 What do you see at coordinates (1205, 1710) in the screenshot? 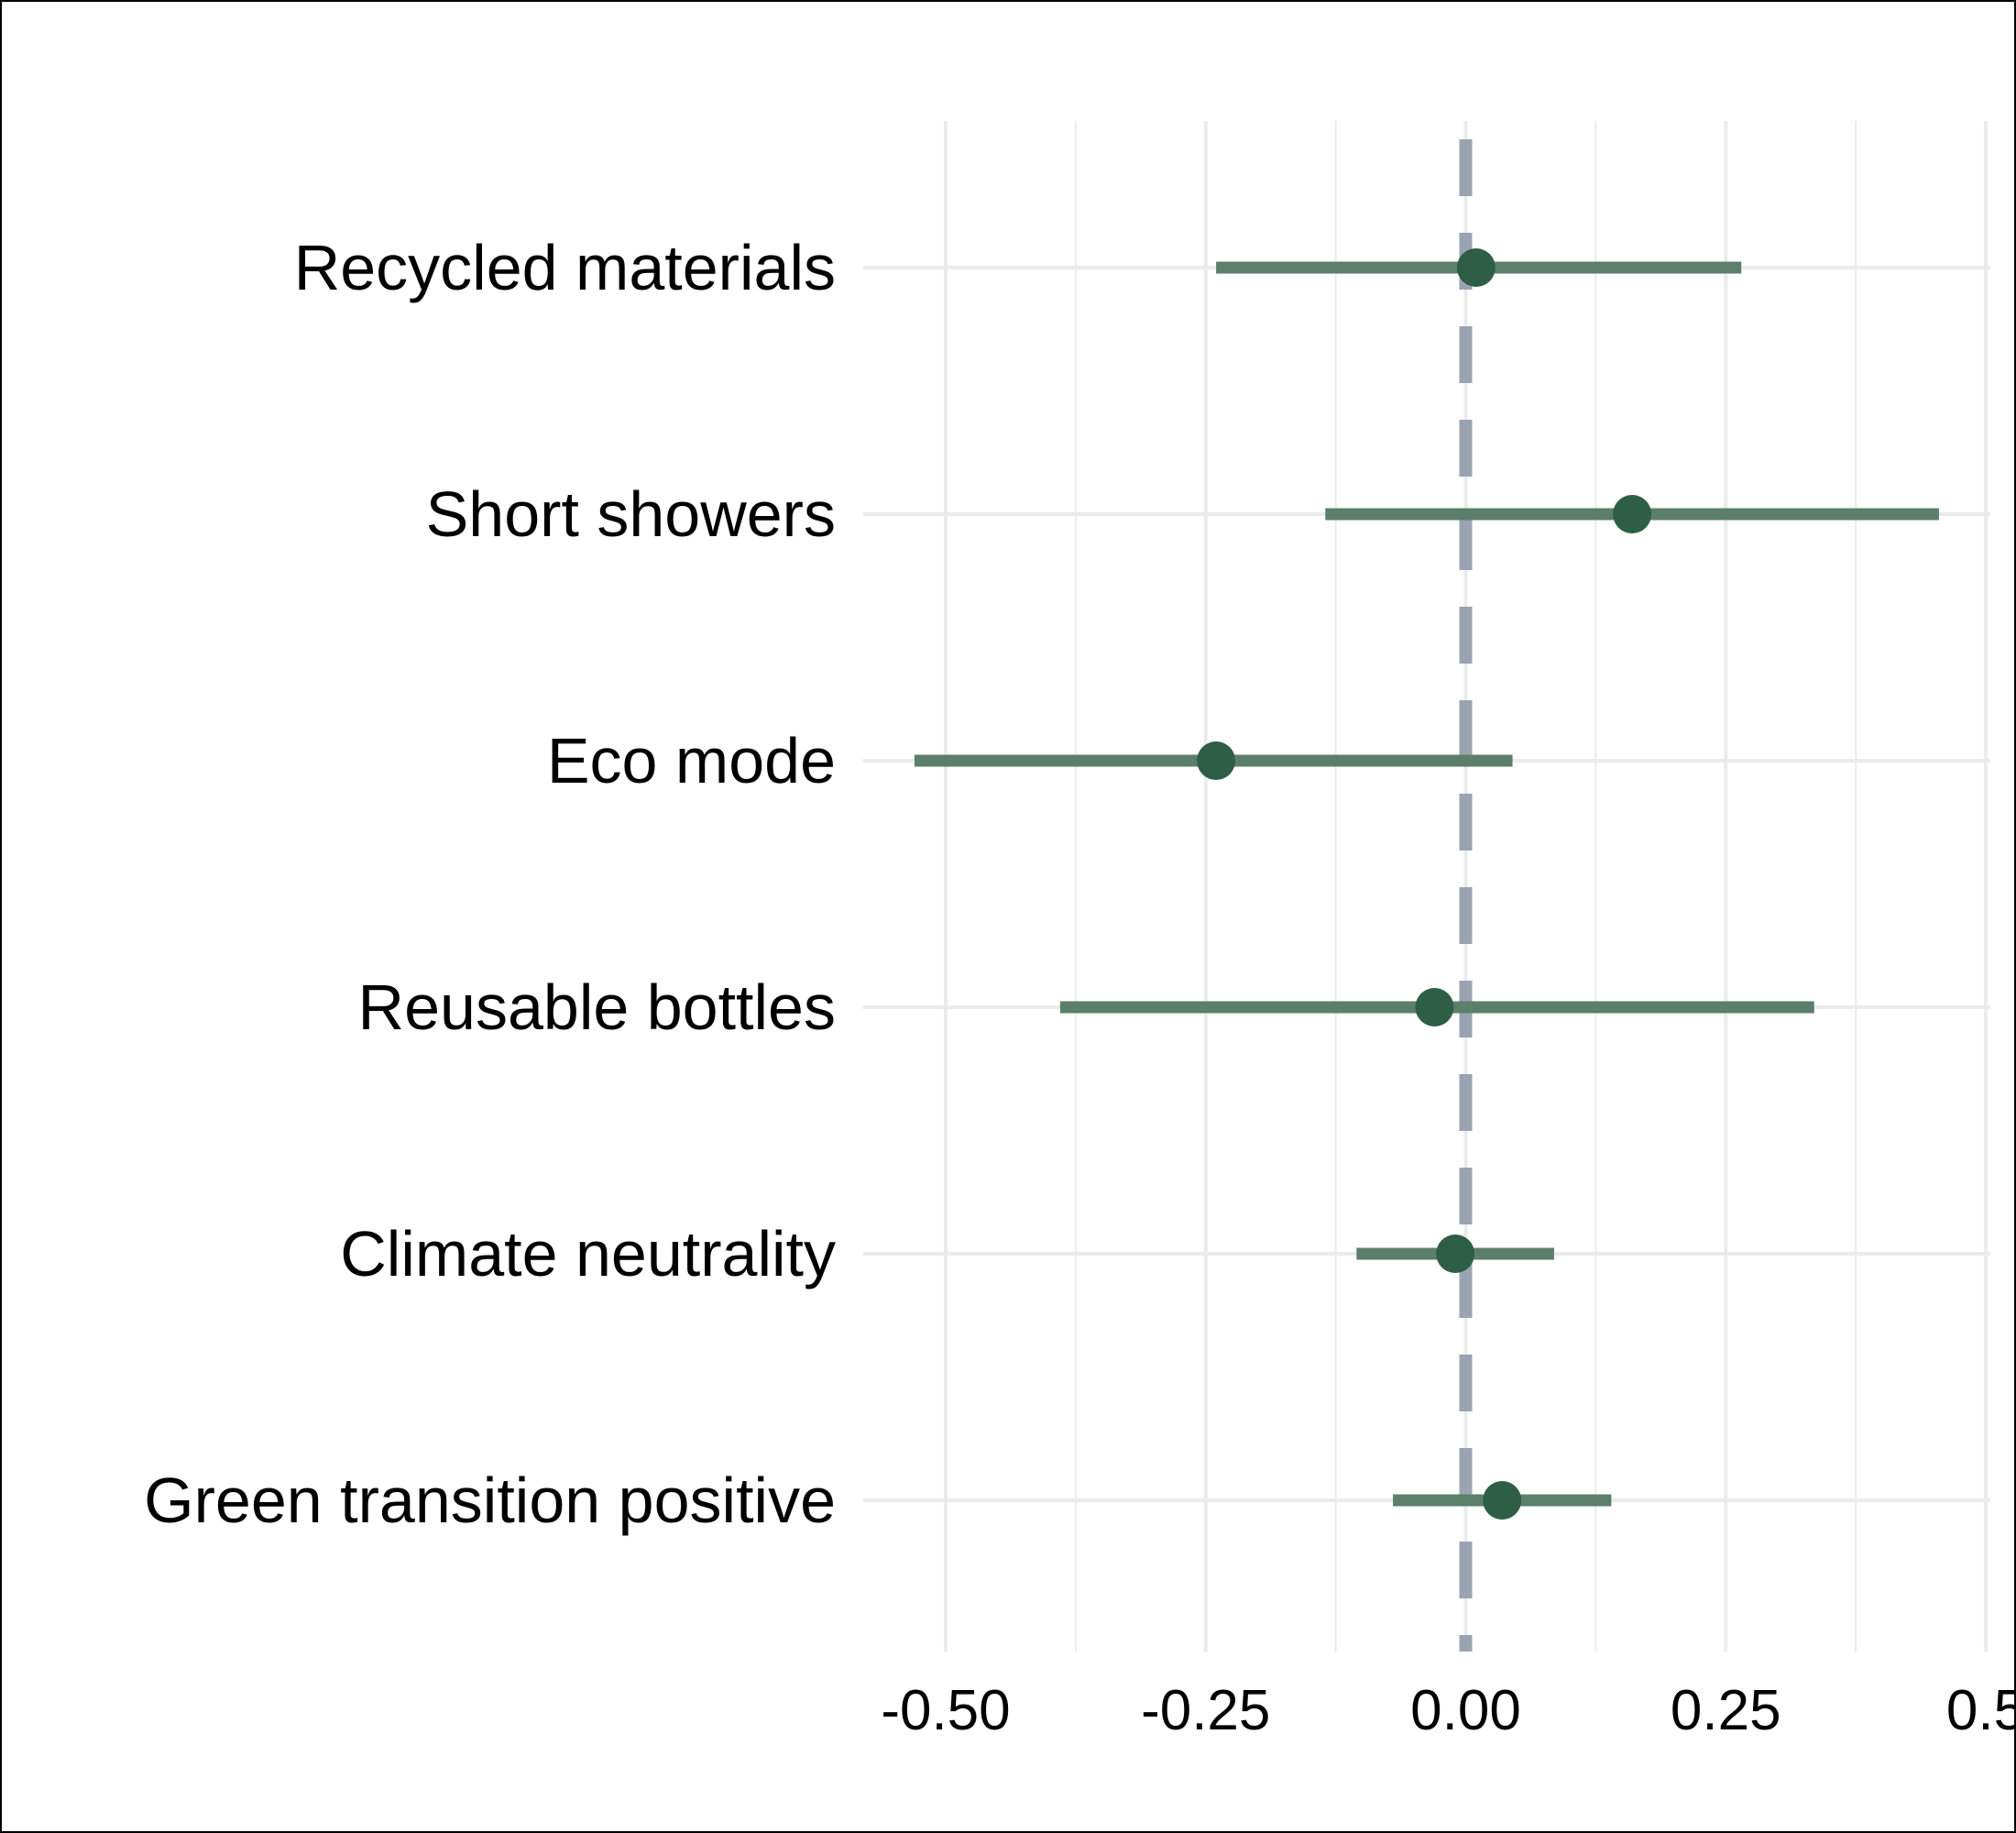
I see `x-tick-label: -0.25` at bounding box center [1205, 1710].